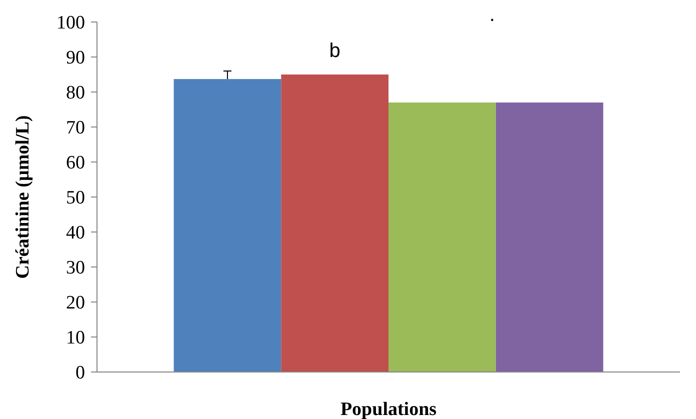 The image size is (696, 419). I want to click on y-axis-title: Créatinine (µmol/L), so click(23, 197).